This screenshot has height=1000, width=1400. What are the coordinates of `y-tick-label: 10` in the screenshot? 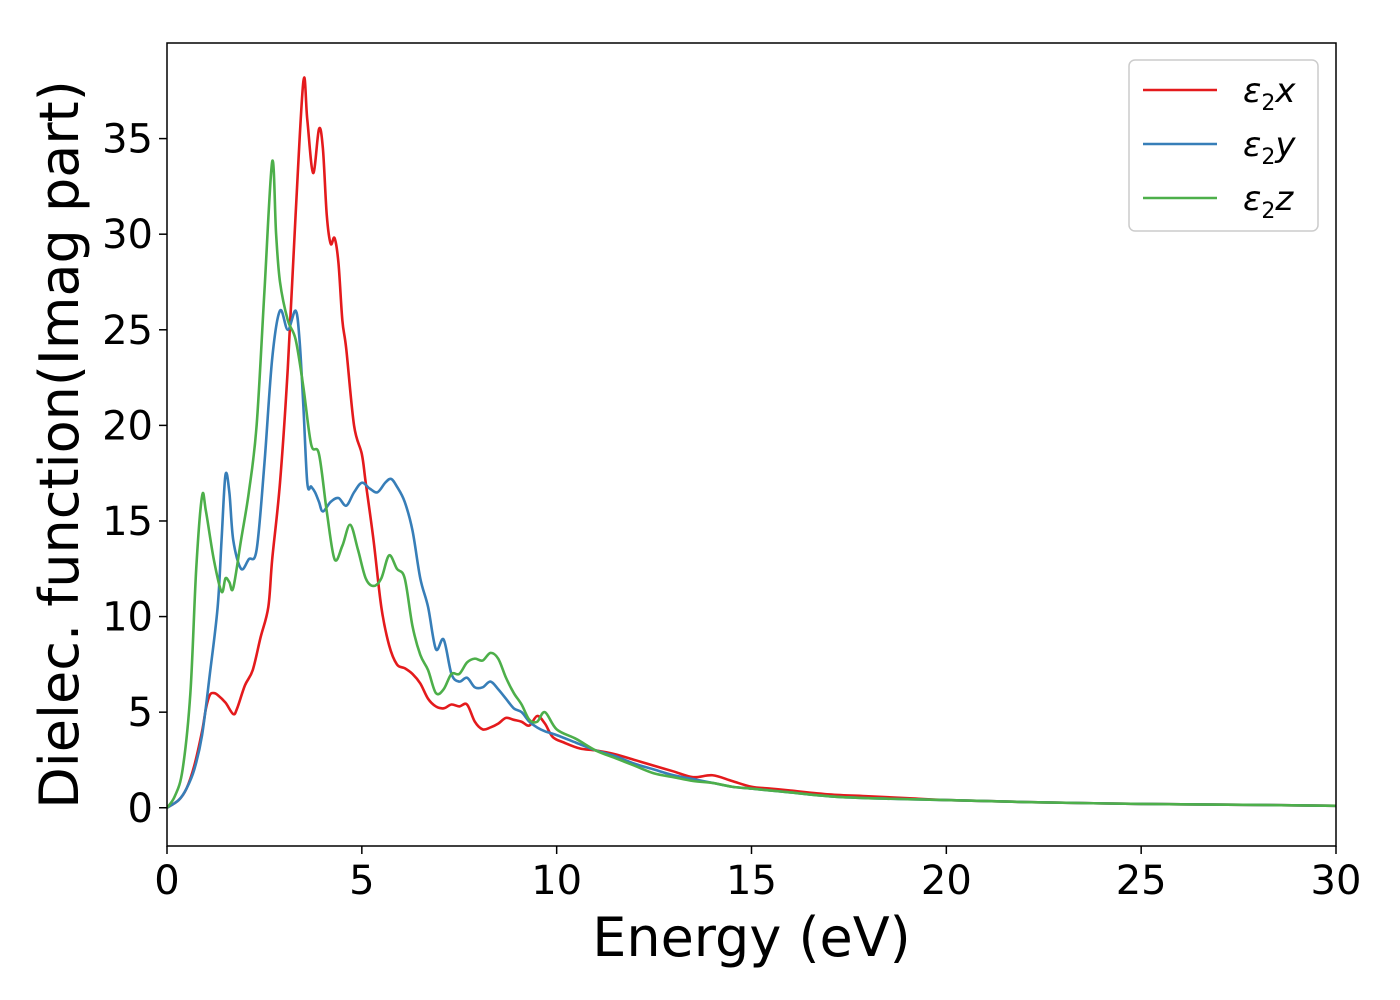 It's located at (127, 618).